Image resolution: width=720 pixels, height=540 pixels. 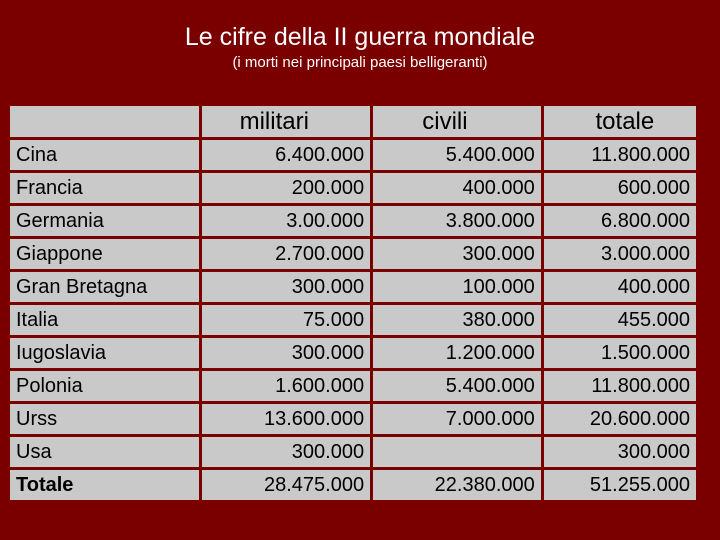 What do you see at coordinates (105, 419) in the screenshot?
I see `country-cell: Urss` at bounding box center [105, 419].